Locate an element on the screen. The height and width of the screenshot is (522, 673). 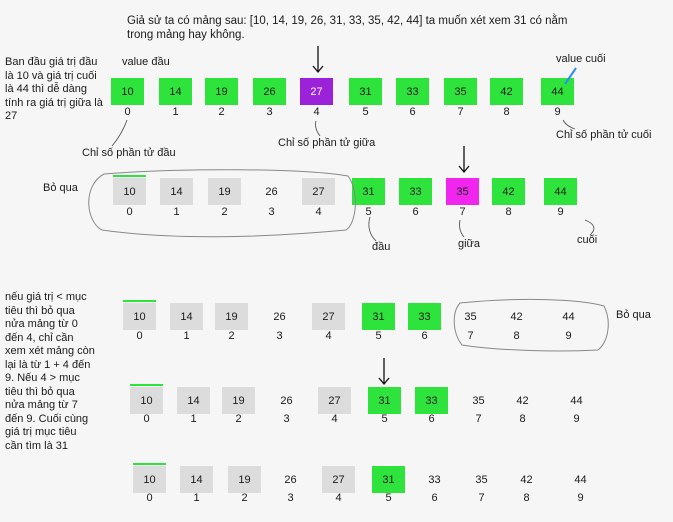
array-cell-r3-0: 10 is located at coordinates (139, 315).